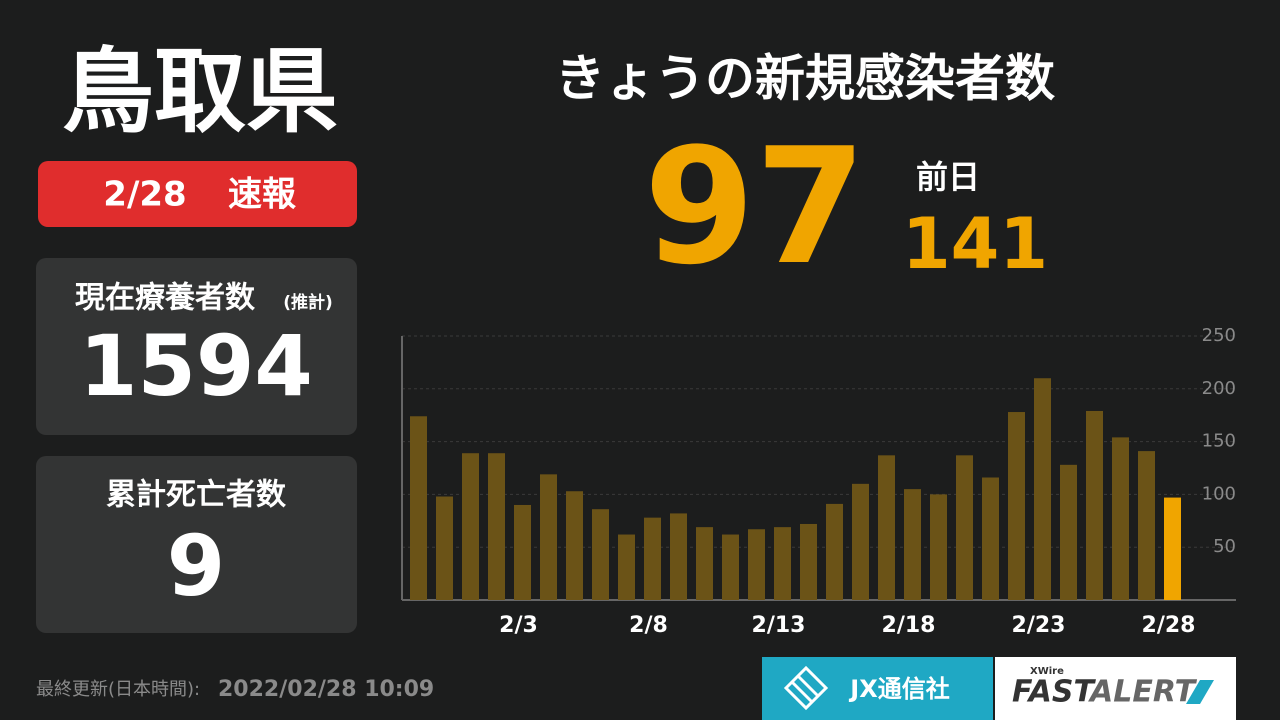  I want to click on flash-badge, so click(197, 194).